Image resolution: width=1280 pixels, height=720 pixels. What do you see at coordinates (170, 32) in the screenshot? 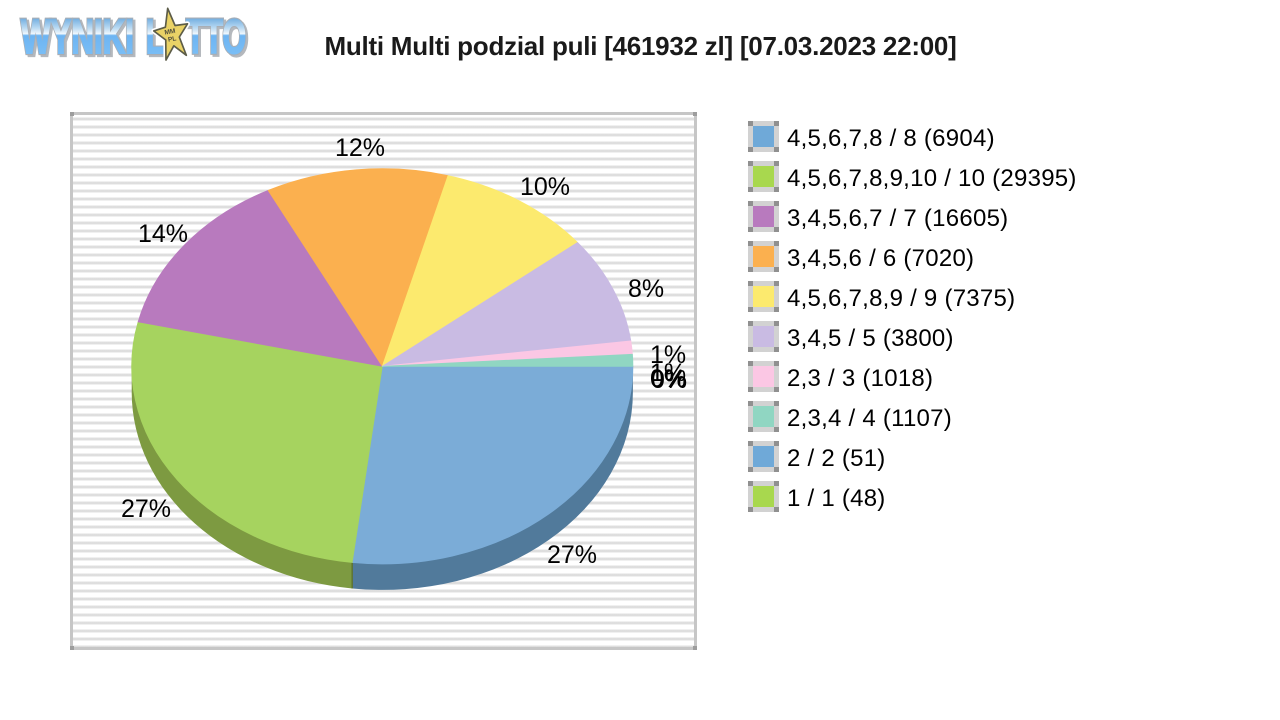
I see `svg-text: MM` at bounding box center [170, 32].